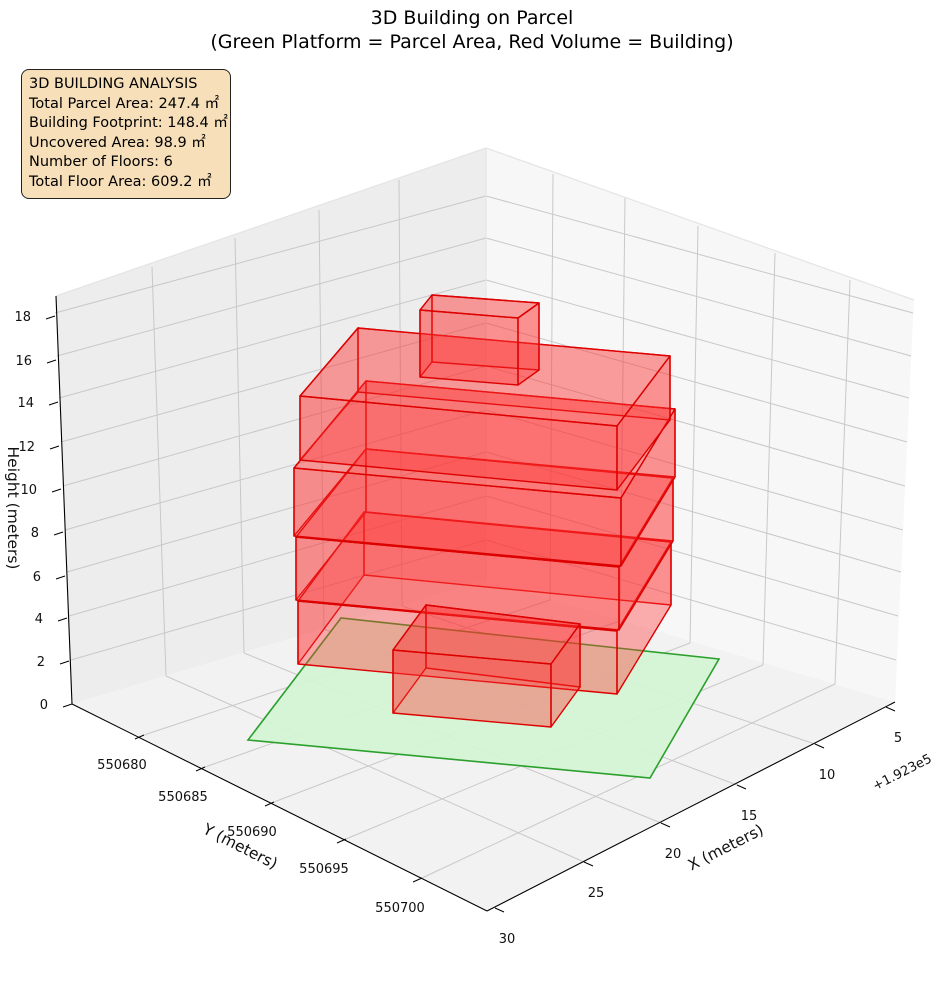 Image resolution: width=944 pixels, height=992 pixels. I want to click on z-tick-label: 14, so click(25, 403).